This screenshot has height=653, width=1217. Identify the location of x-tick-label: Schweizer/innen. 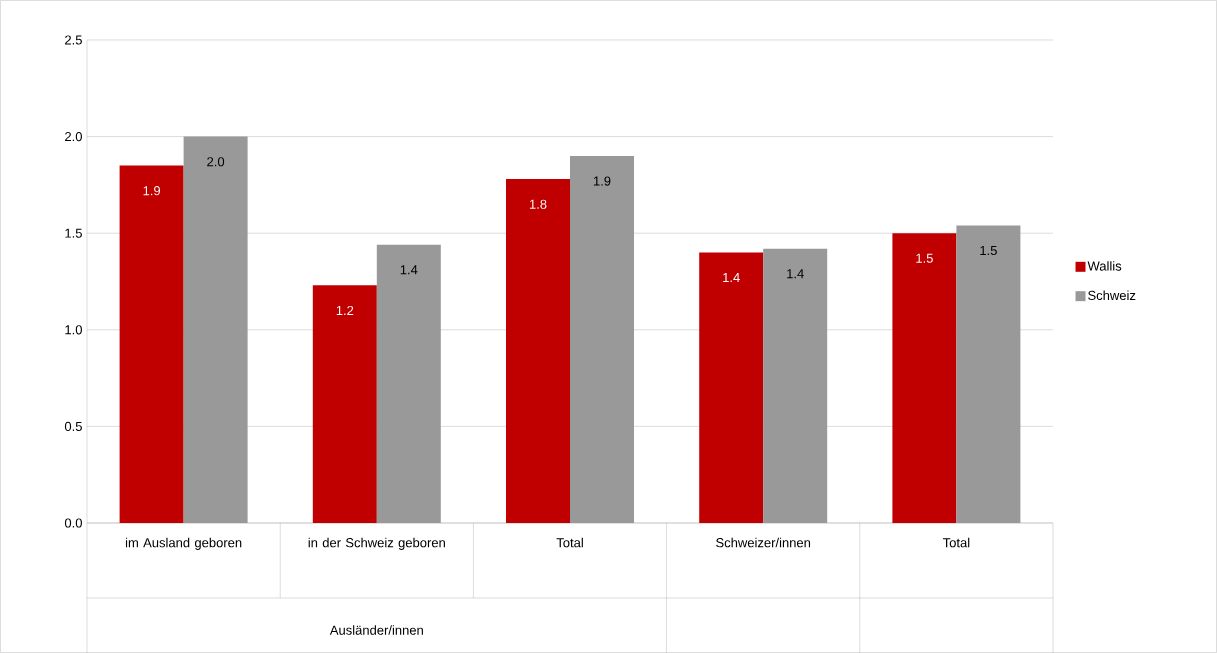
(763, 542).